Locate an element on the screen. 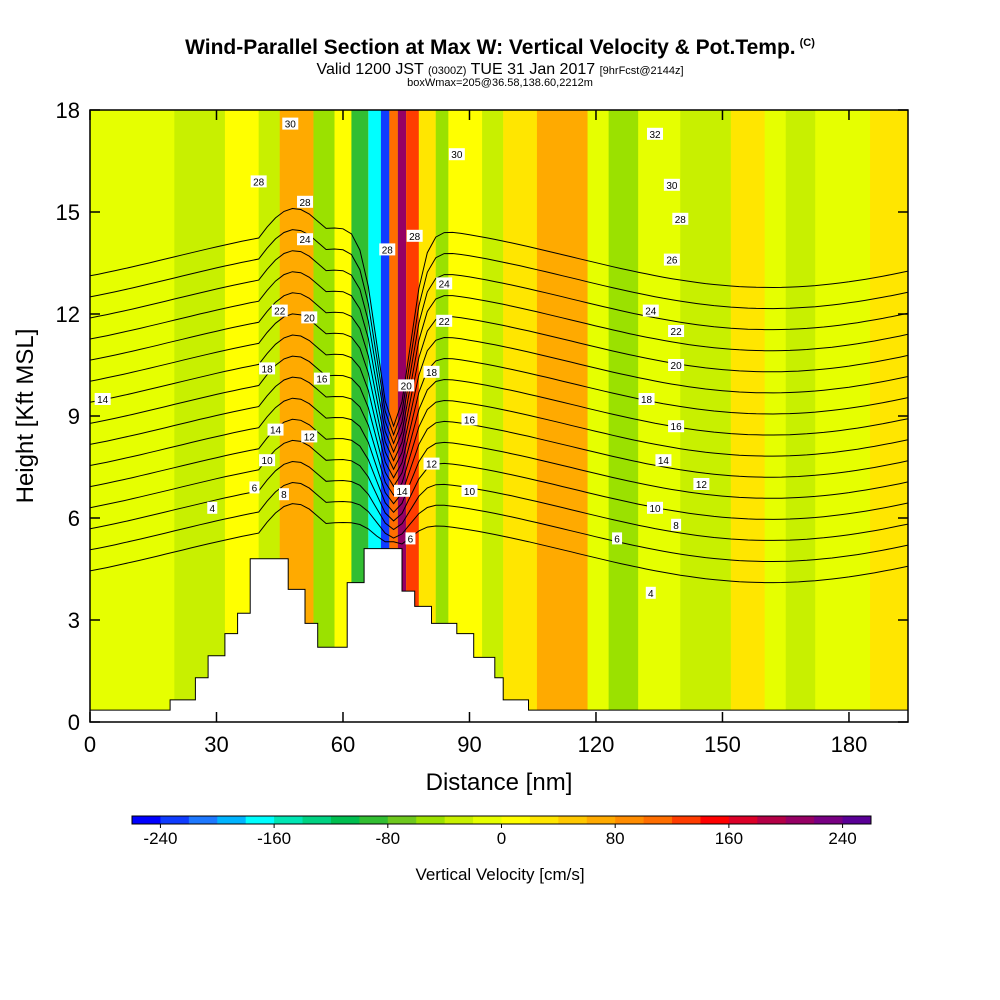 This screenshot has width=1000, height=1000. contour-label-14: 22 is located at coordinates (444, 321).